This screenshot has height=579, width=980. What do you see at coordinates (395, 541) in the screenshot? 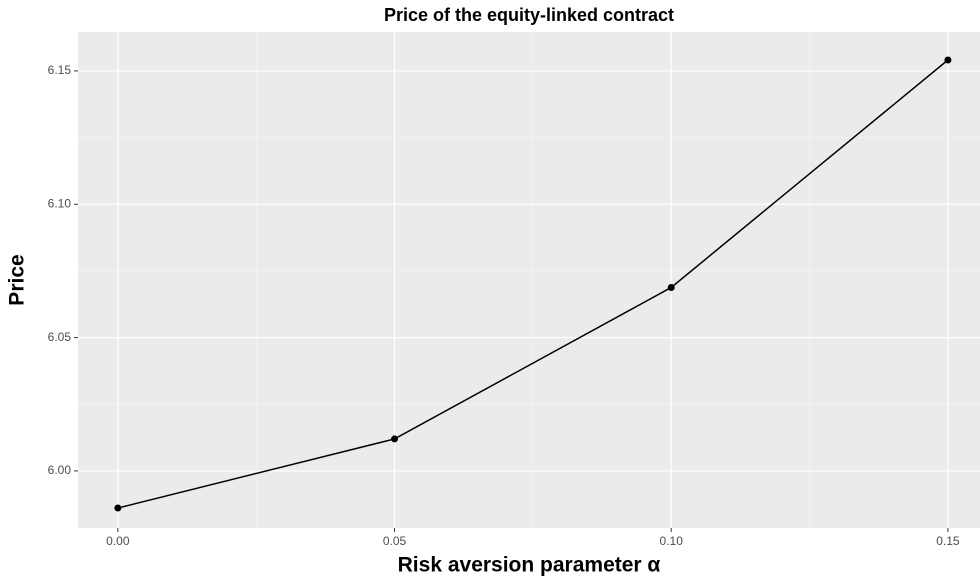
I see `x-tick-label: 0.05` at bounding box center [395, 541].